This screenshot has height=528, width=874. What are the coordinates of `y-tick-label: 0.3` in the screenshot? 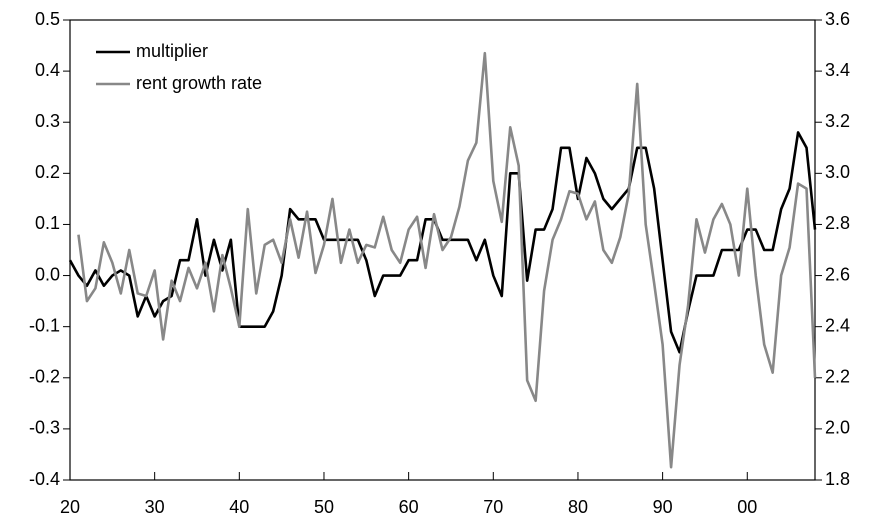 It's located at (47, 121).